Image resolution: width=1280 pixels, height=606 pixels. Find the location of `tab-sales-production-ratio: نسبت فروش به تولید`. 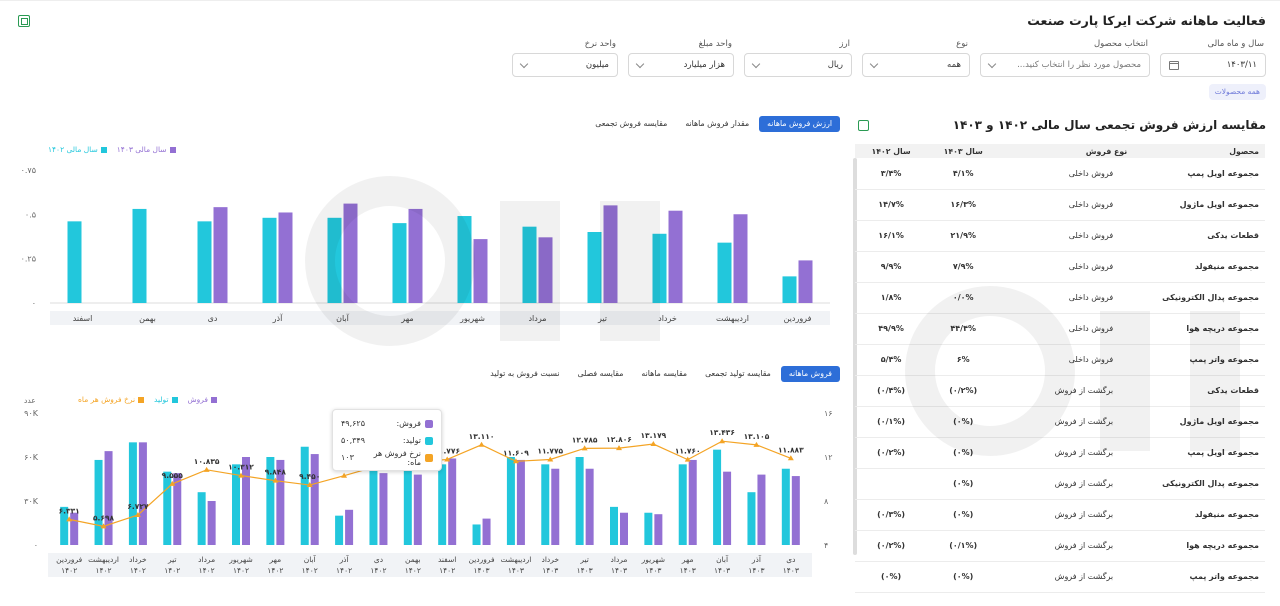

tab-sales-production-ratio: نسبت فروش به تولید is located at coordinates (525, 373).